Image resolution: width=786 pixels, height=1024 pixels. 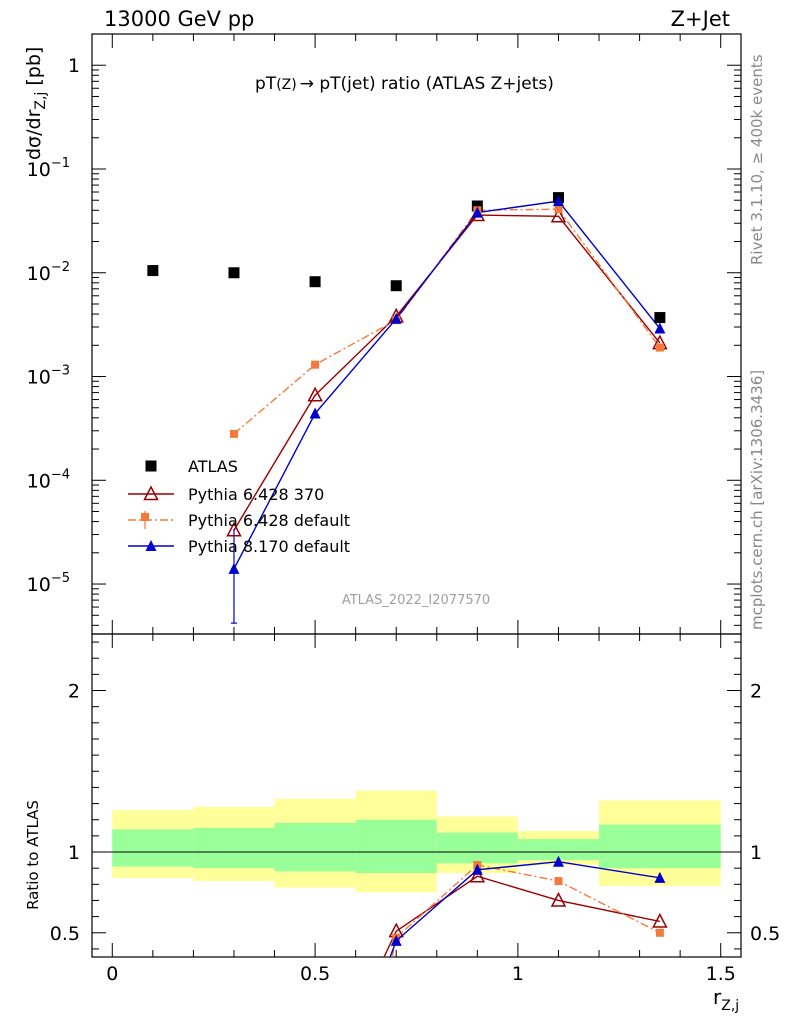 What do you see at coordinates (756, 853) in the screenshot?
I see `ratio-y-tick-label-right: 1` at bounding box center [756, 853].